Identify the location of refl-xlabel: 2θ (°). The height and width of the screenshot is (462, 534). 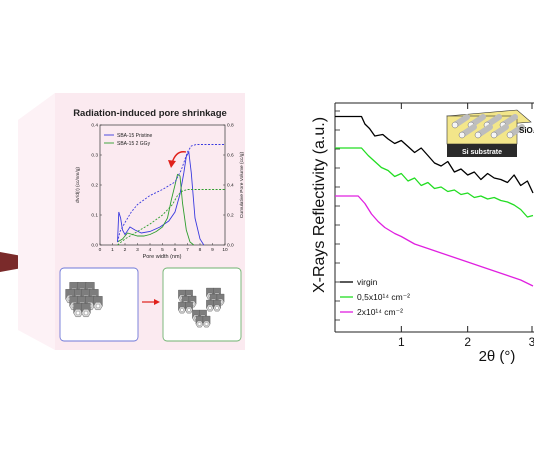
(497, 356).